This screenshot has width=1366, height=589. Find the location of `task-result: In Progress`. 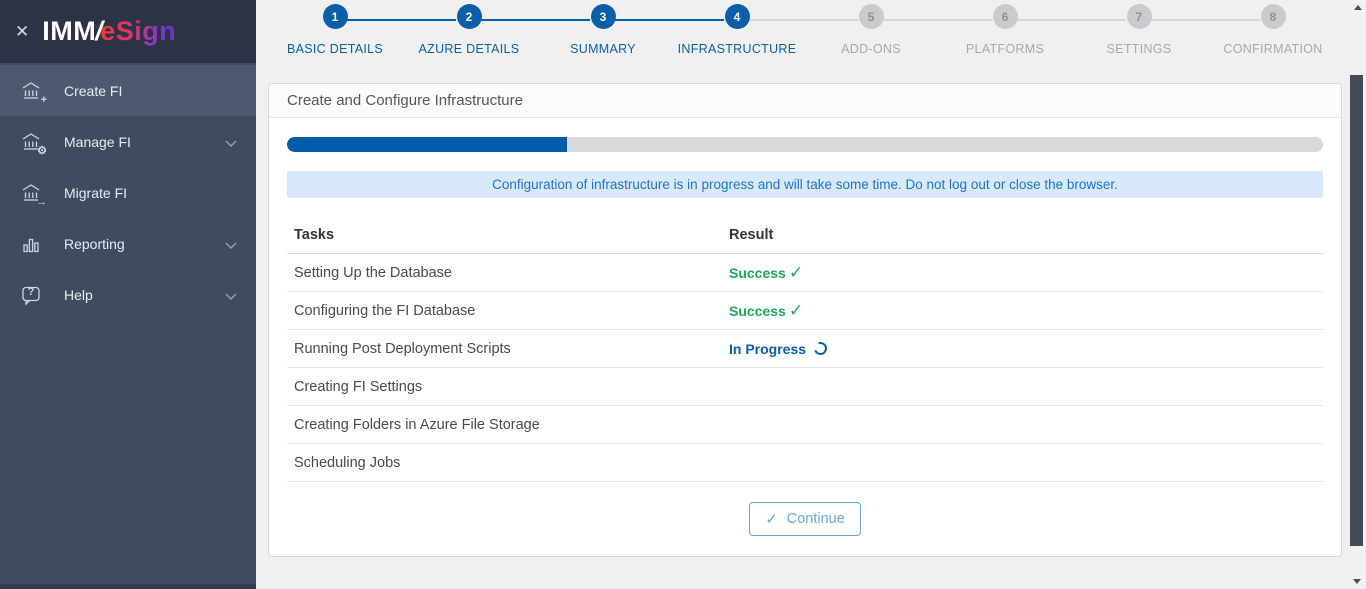

task-result: In Progress is located at coordinates (1022, 348).